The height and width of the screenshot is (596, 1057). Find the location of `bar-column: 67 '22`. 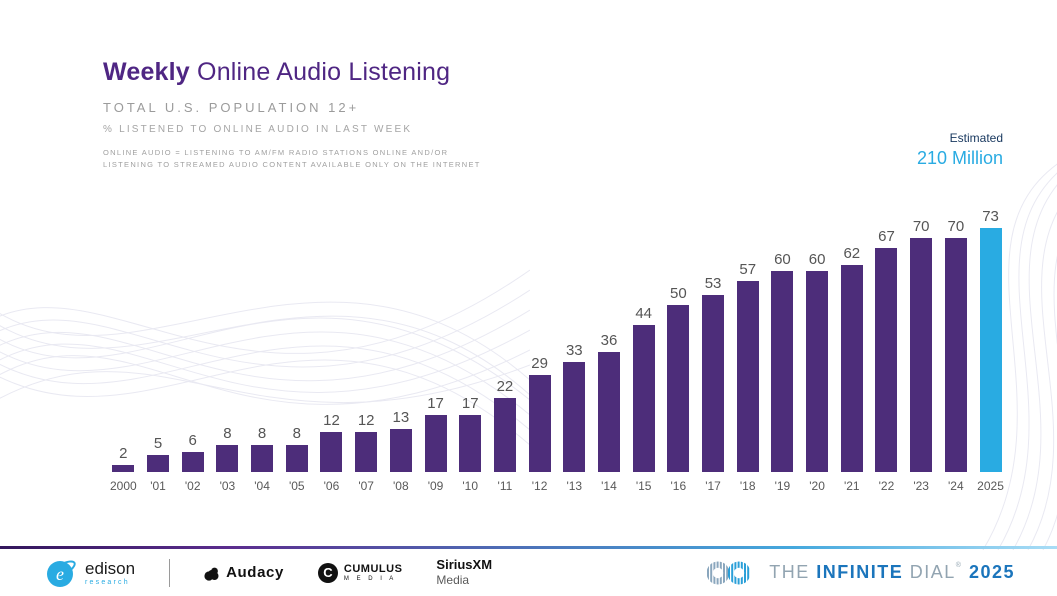

bar-column: 67 '22 is located at coordinates (886, 348).